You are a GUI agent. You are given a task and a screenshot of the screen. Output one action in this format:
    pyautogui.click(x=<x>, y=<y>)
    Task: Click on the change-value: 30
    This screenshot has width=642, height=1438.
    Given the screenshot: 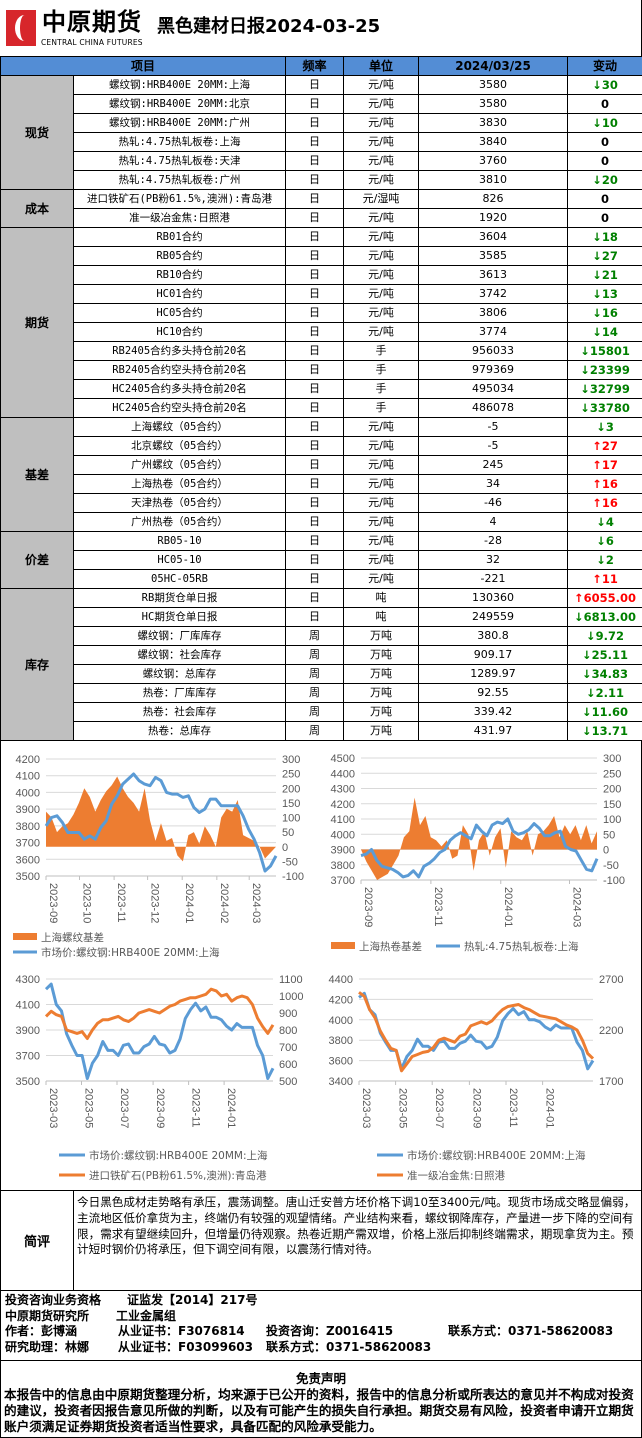 What is the action you would take?
    pyautogui.click(x=610, y=85)
    